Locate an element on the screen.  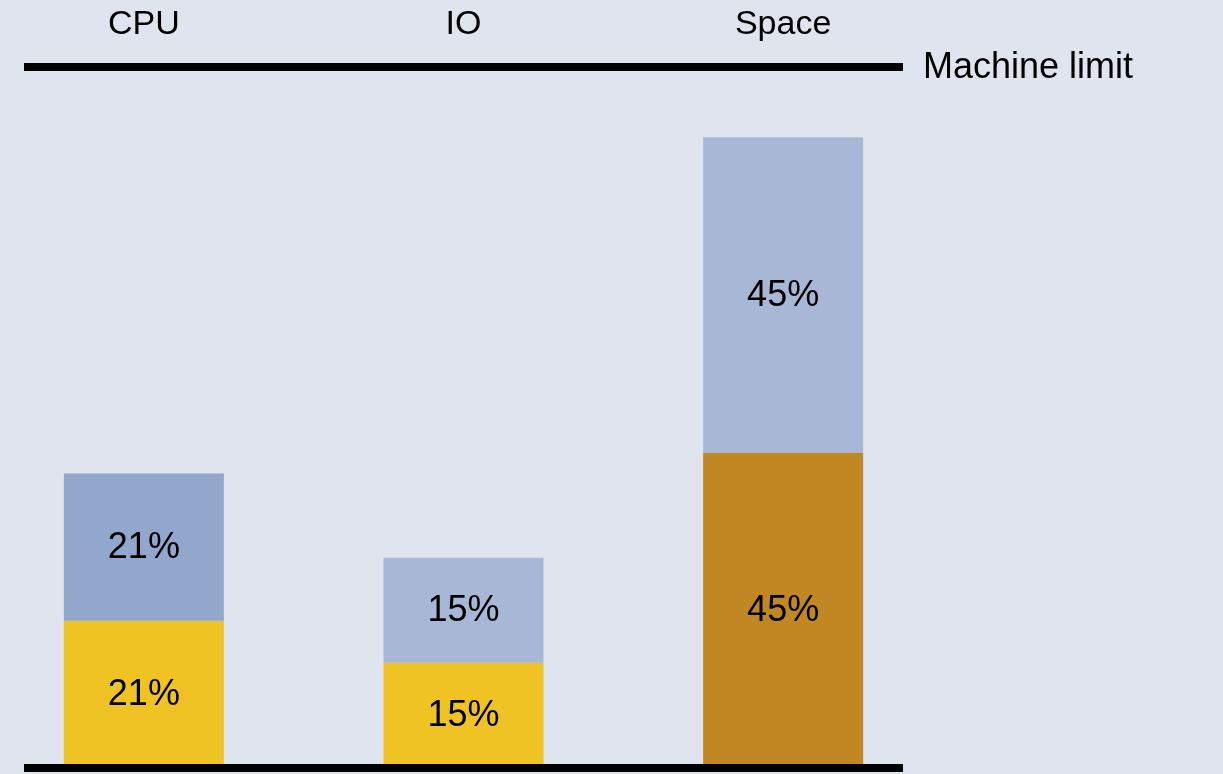
ref-line-label: Machine limit is located at coordinates (1028, 66).